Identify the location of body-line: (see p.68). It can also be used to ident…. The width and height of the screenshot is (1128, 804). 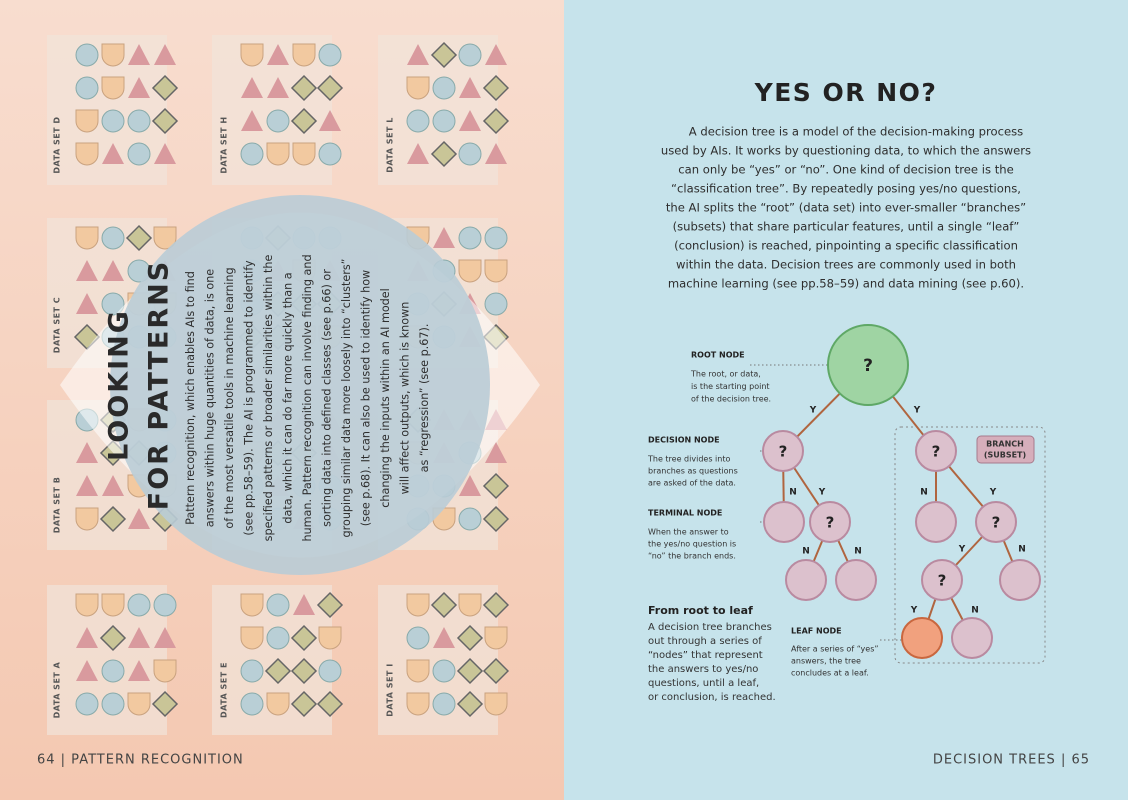
(366, 398).